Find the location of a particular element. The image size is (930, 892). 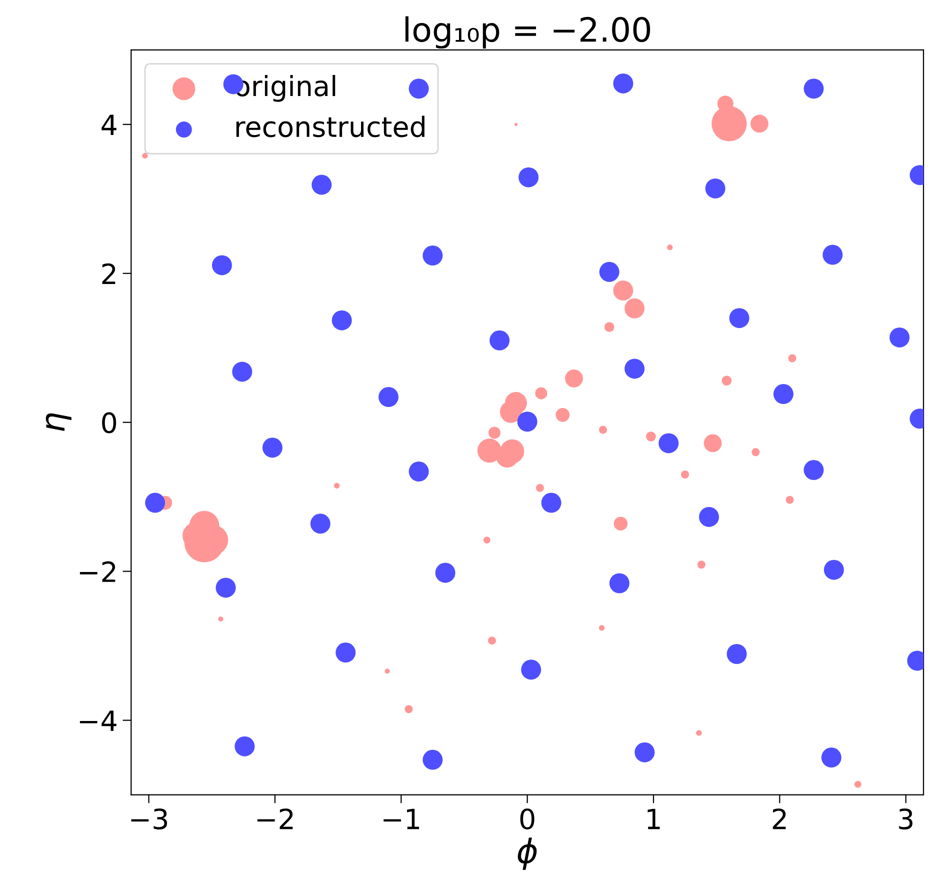

y-axis-title: η is located at coordinates (59, 422).